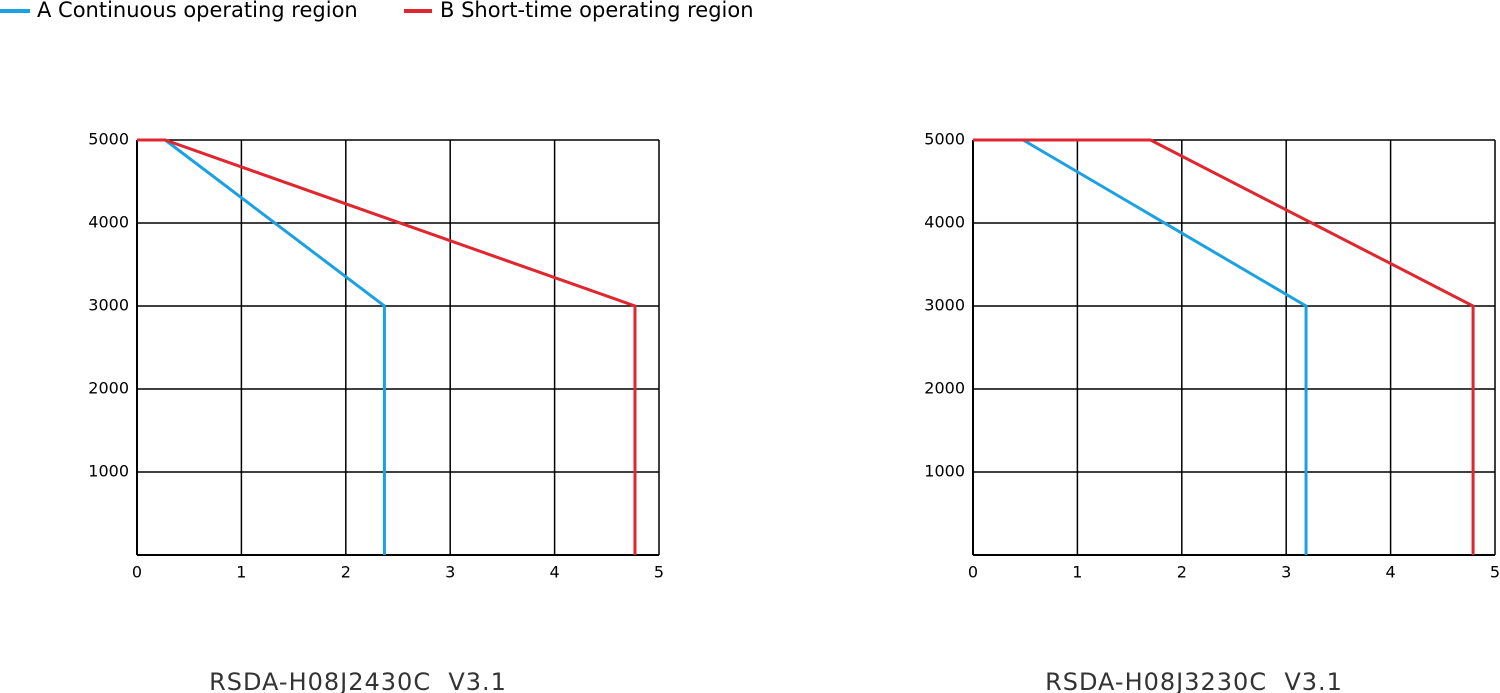  I want to click on legend-label: A Continuous operating region, so click(197, 11).